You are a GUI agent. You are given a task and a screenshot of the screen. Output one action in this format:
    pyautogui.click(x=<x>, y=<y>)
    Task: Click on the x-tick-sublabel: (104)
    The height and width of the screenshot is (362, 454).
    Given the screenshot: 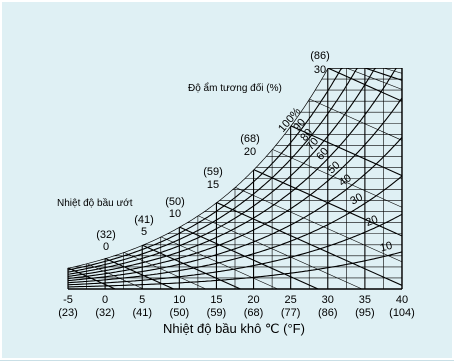 What is the action you would take?
    pyautogui.click(x=402, y=313)
    